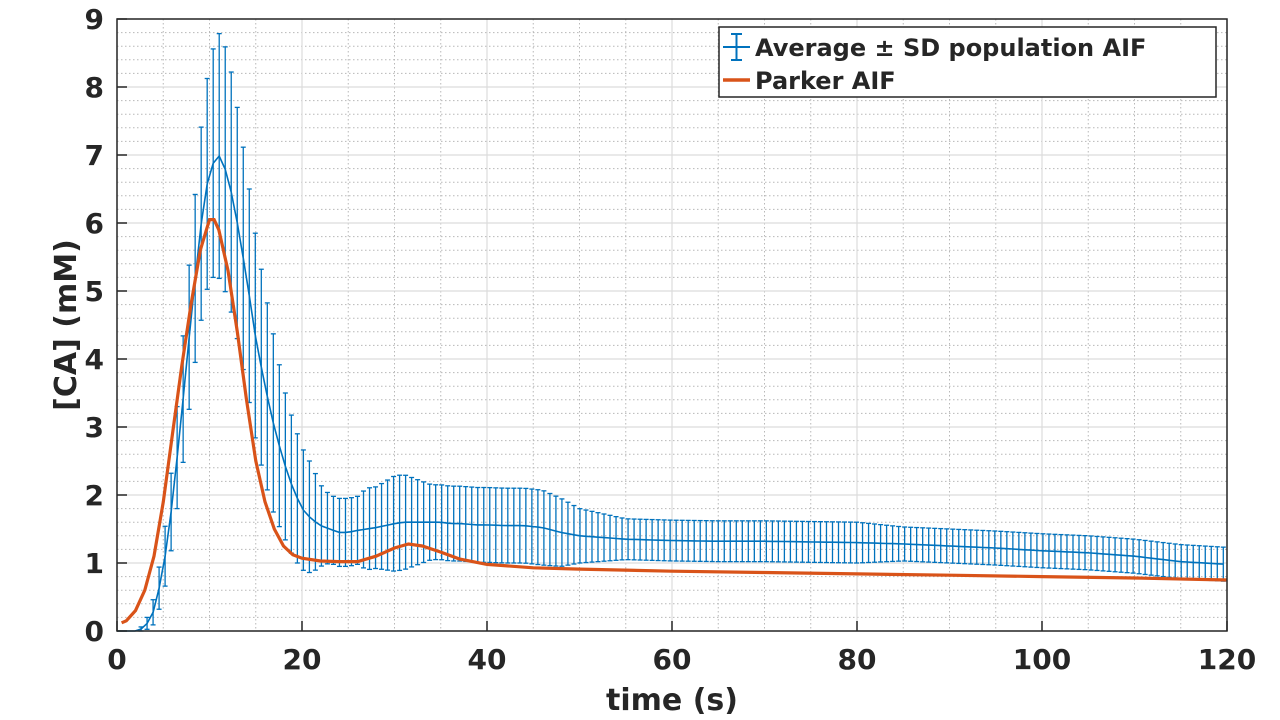 The image size is (1280, 720). I want to click on x-tick-label: 0, so click(116, 659).